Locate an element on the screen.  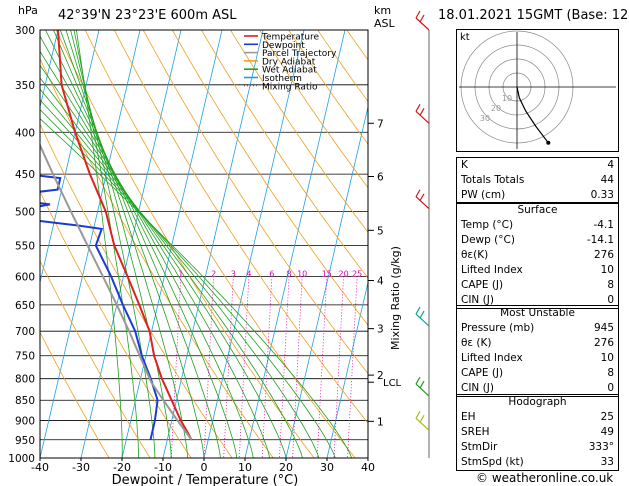
mixing-ratio-label: 2 is located at coordinates (213, 273).